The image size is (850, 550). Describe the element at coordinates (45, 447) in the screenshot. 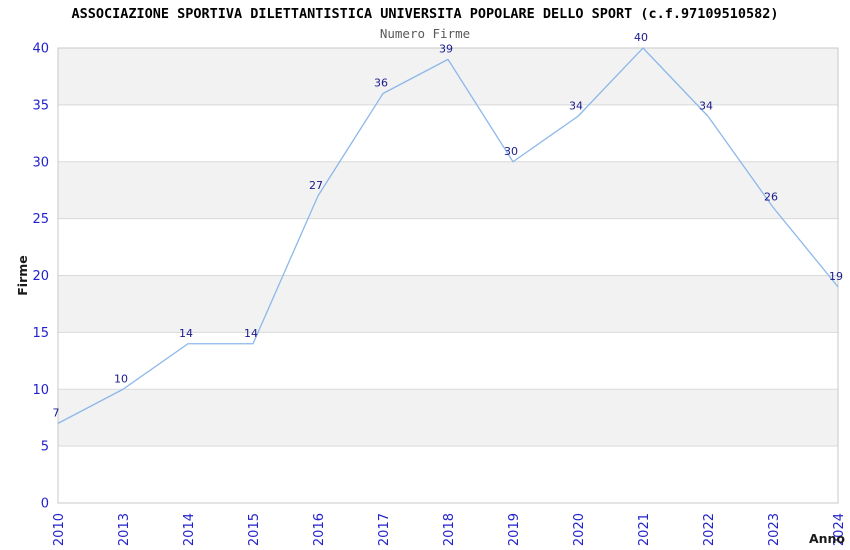

I see `y-tick-label: 5` at that location.